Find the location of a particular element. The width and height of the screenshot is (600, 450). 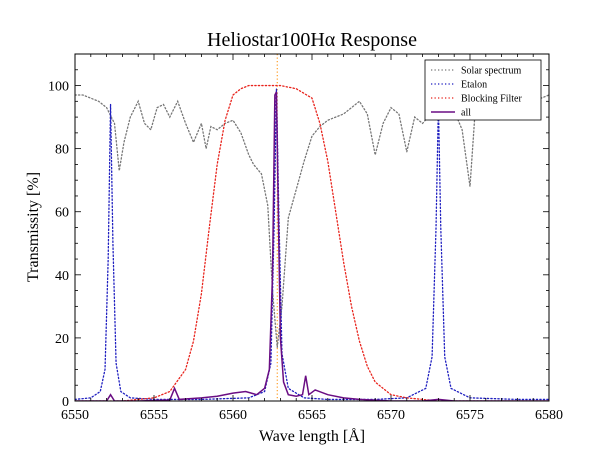

legend: Solar spectrum Etalon Blocking Filter all is located at coordinates (483, 90).